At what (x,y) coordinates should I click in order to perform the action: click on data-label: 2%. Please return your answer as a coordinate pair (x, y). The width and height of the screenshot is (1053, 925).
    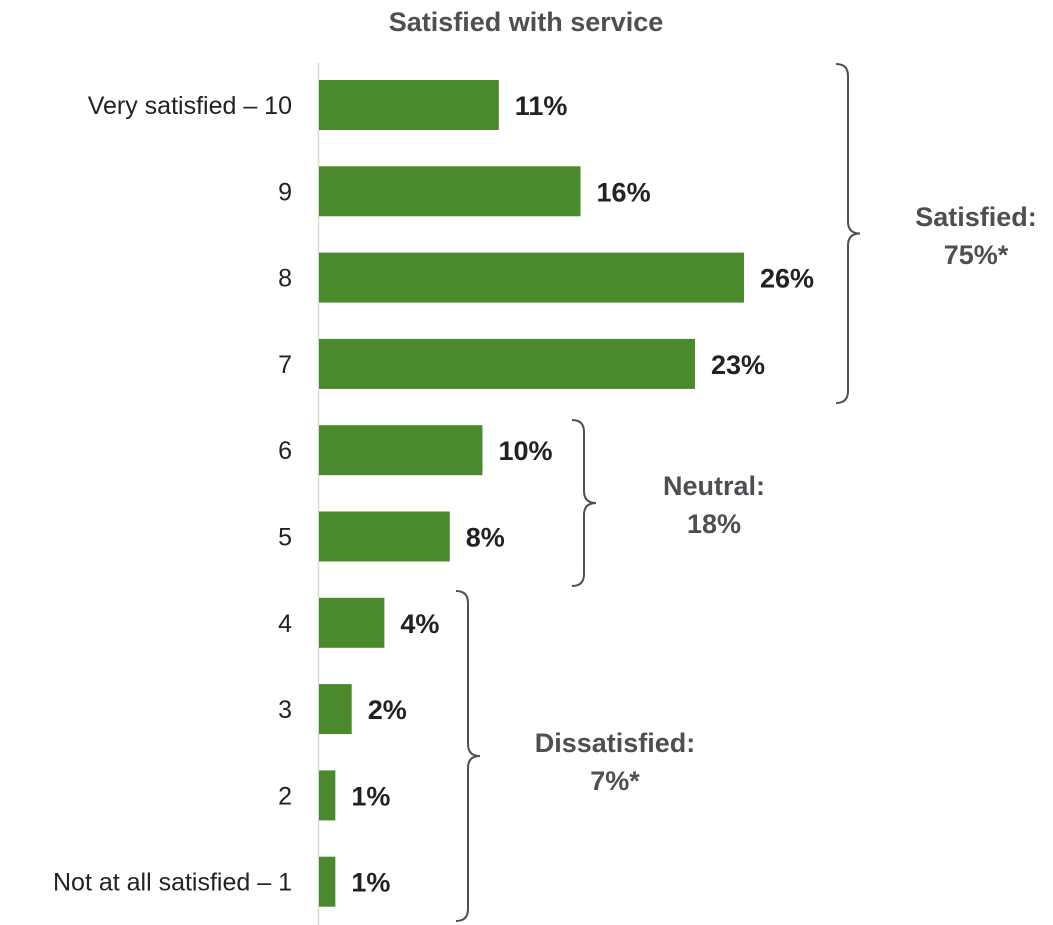
    Looking at the image, I should click on (387, 710).